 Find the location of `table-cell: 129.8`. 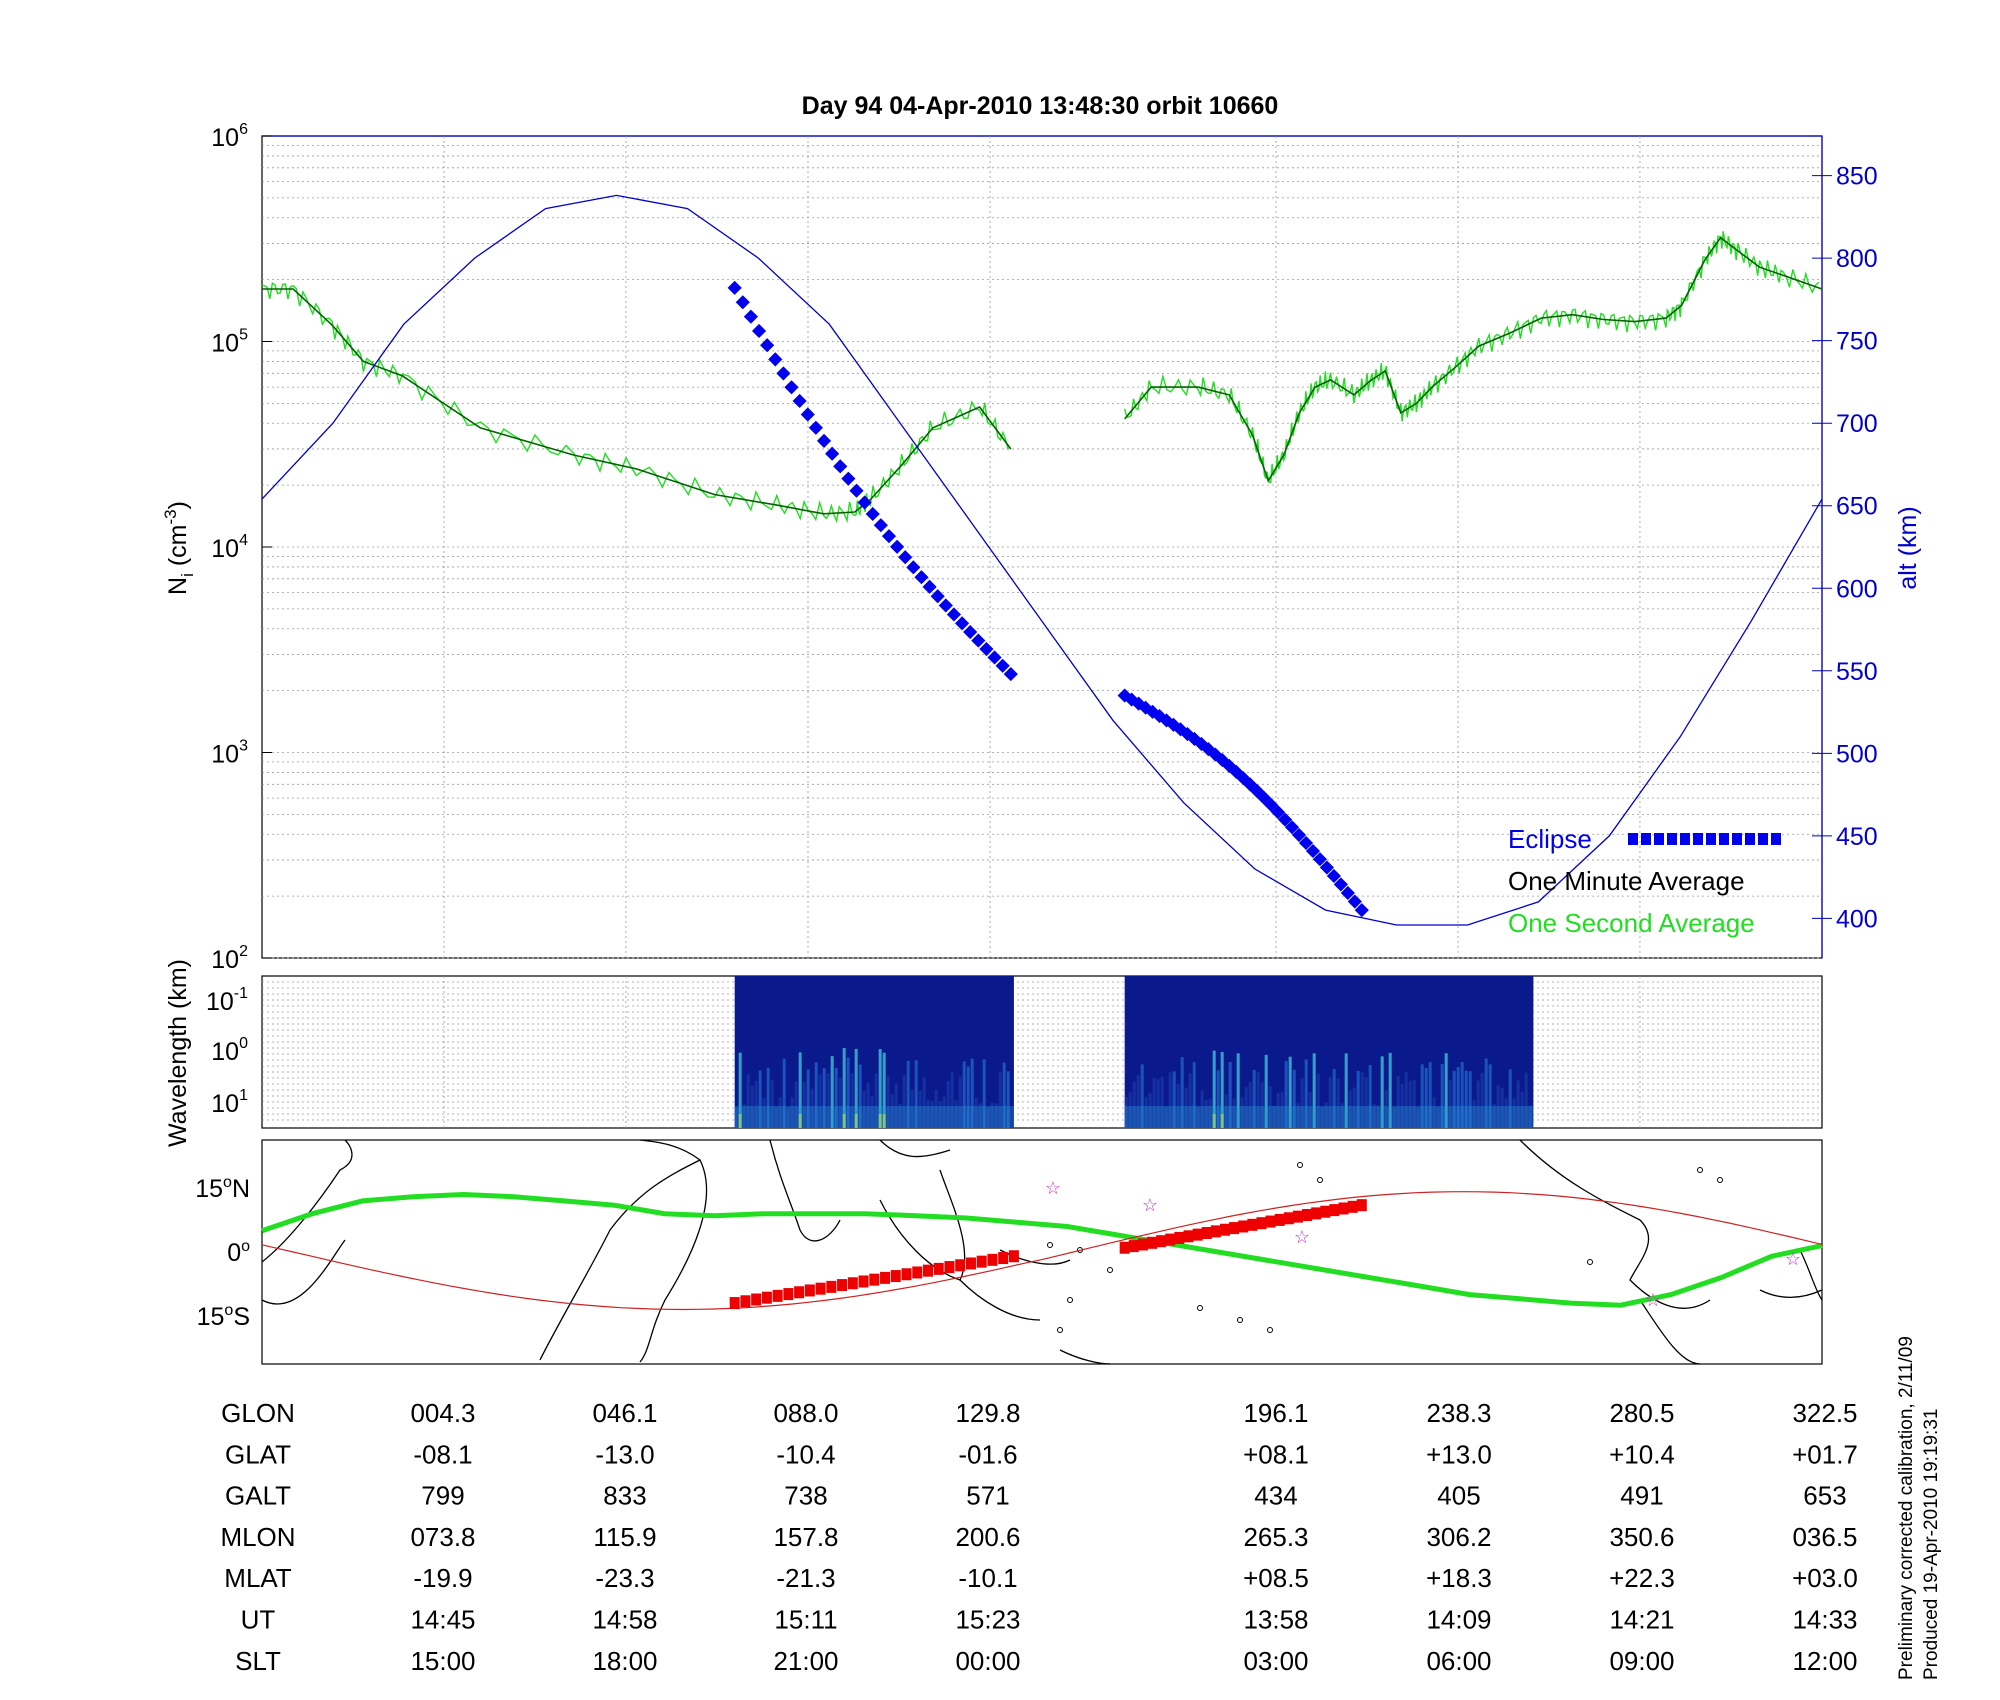

table-cell: 129.8 is located at coordinates (987, 1413).